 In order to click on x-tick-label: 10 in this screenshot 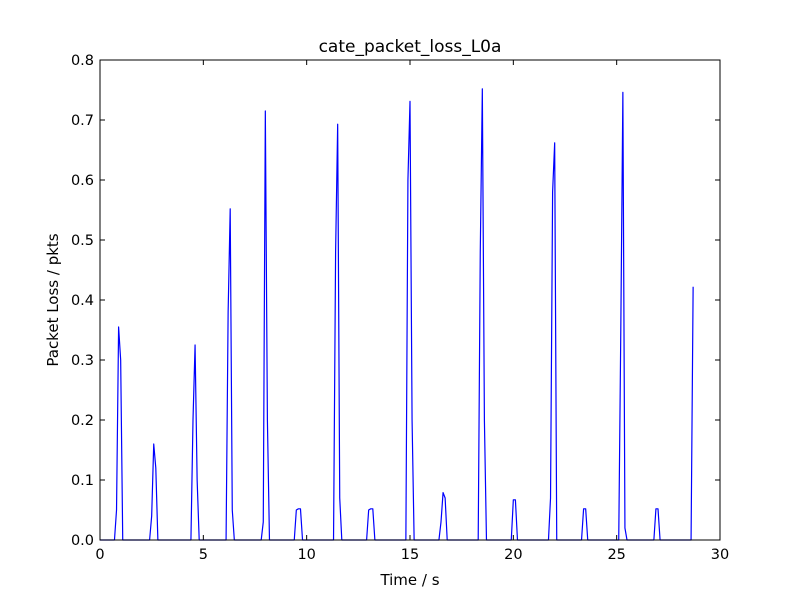, I will do `click(306, 555)`.